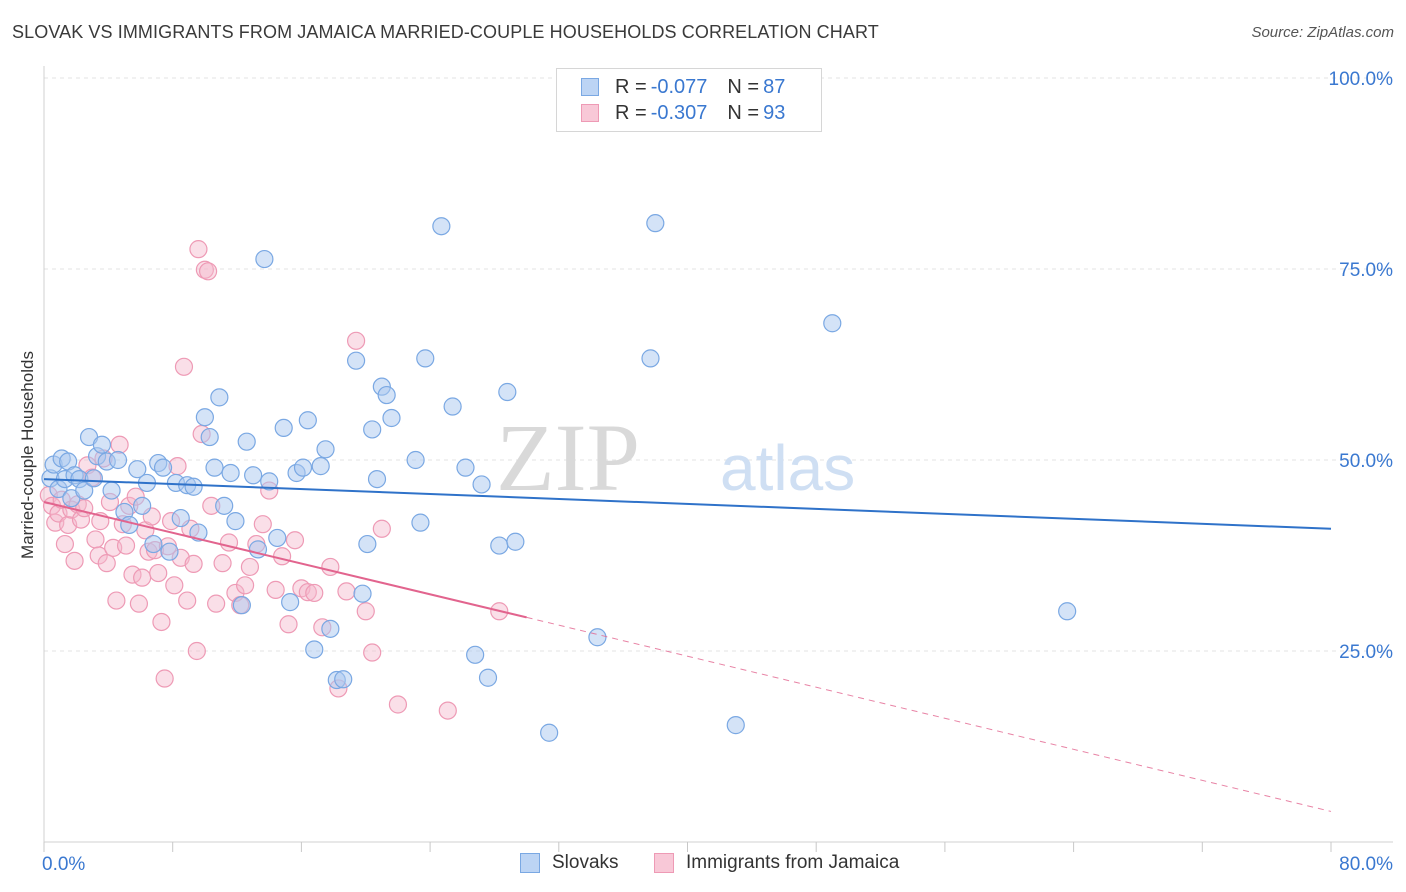  What do you see at coordinates (793, 862) in the screenshot?
I see `legend-item-label: Immigrants from Jamaica` at bounding box center [793, 862].